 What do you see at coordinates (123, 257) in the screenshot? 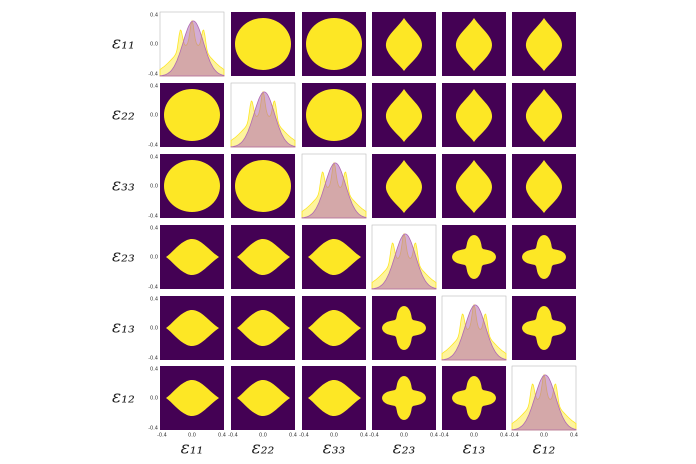
I see `row-label: ε₂₃` at bounding box center [123, 257].